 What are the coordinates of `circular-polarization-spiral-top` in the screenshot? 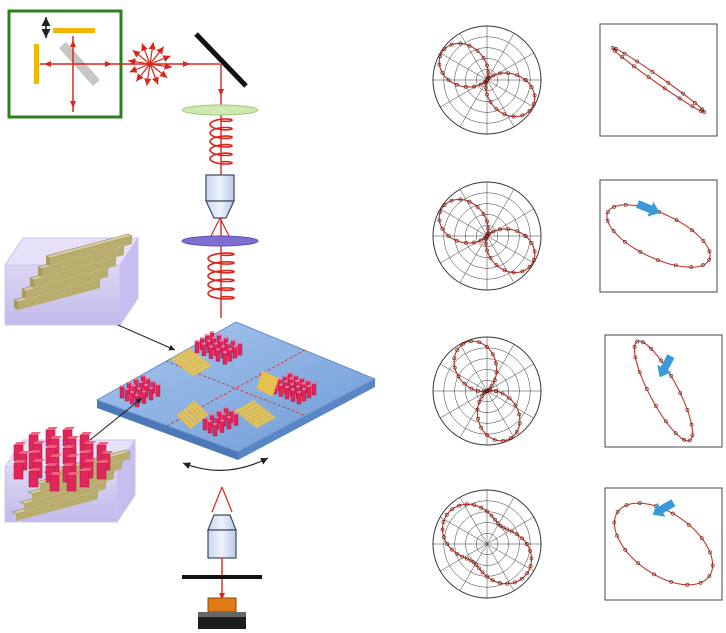 It's located at (221, 141).